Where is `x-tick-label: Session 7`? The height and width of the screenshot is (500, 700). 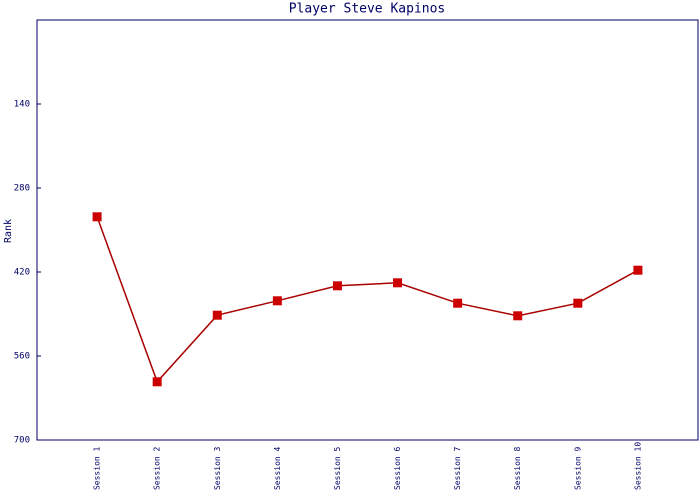
x-tick-label: Session 7 is located at coordinates (457, 468).